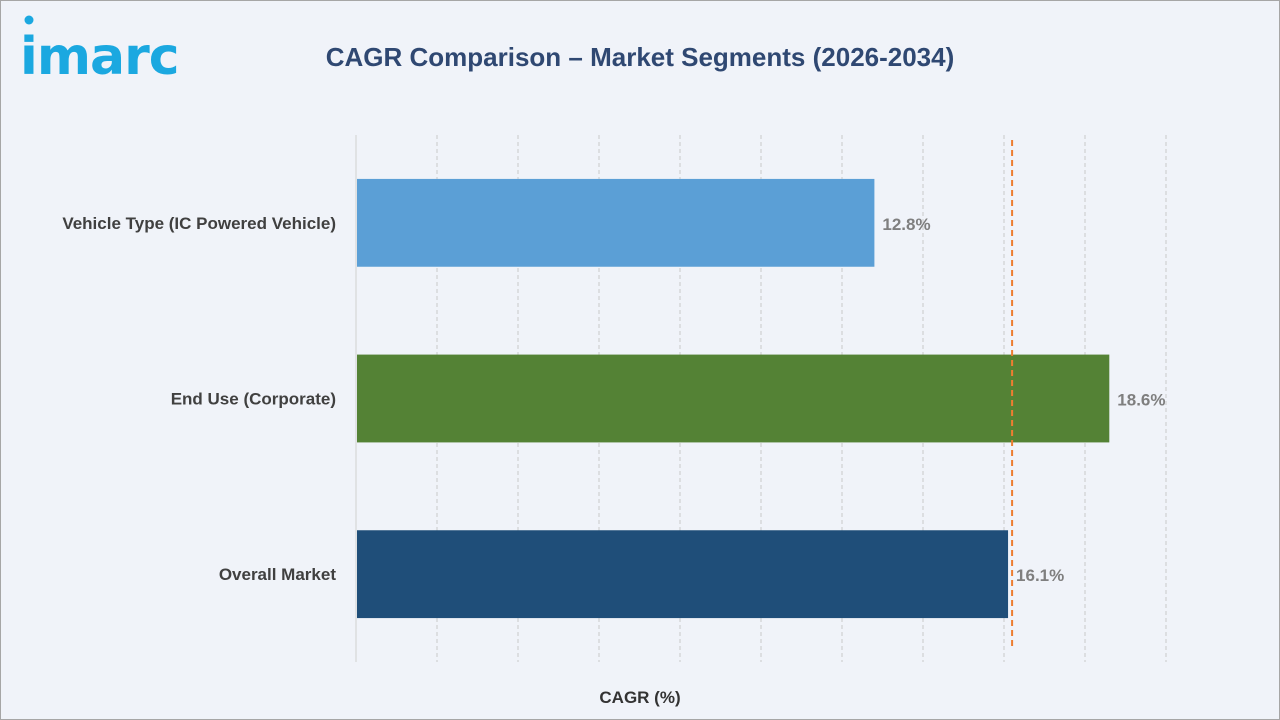 The width and height of the screenshot is (1280, 720). I want to click on imarc-logo: imarc, so click(100, 49).